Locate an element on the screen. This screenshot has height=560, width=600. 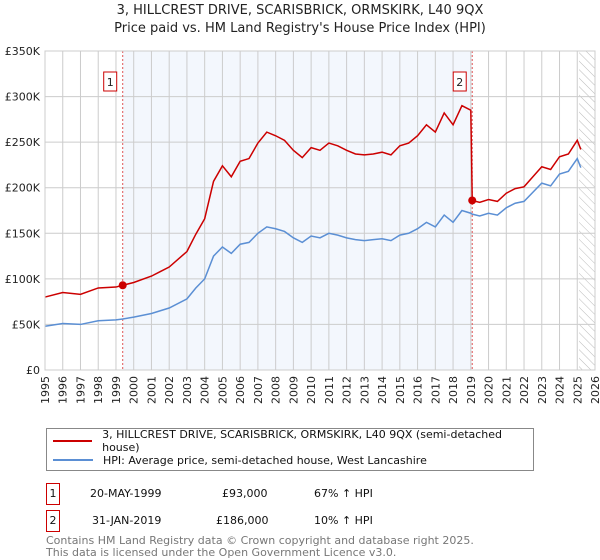
x-tick-label: 2011 is located at coordinates (329, 390).